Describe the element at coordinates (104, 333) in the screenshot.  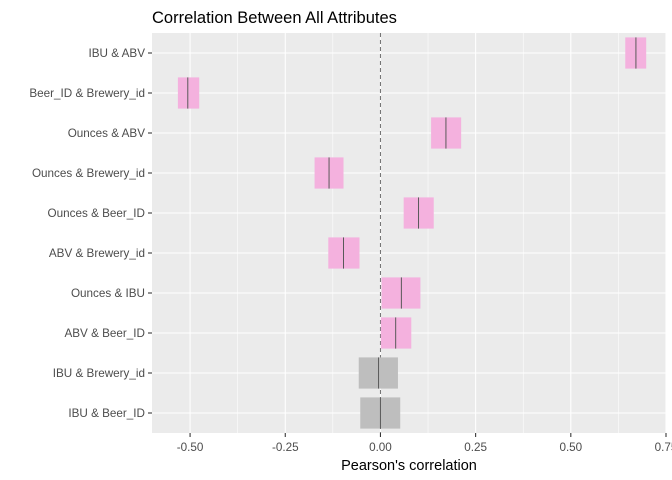
I see `y-category-label: ABV & Beer_ID` at that location.